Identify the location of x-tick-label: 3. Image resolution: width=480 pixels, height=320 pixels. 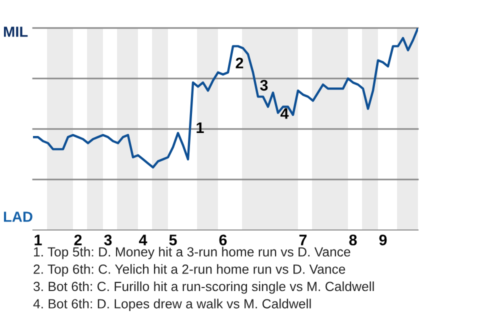
(108, 240).